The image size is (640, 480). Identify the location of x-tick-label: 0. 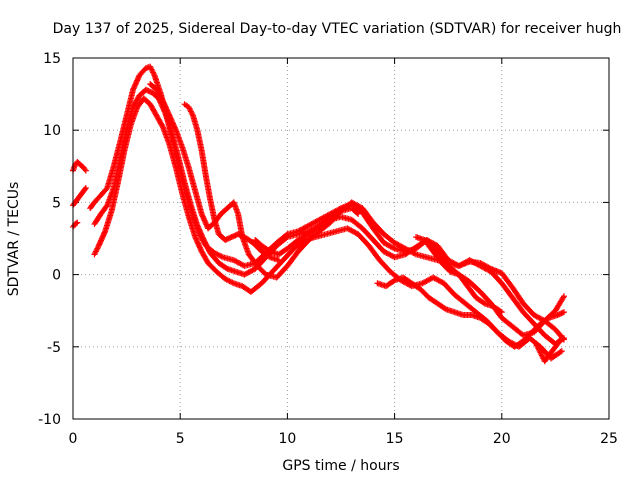
(73, 439).